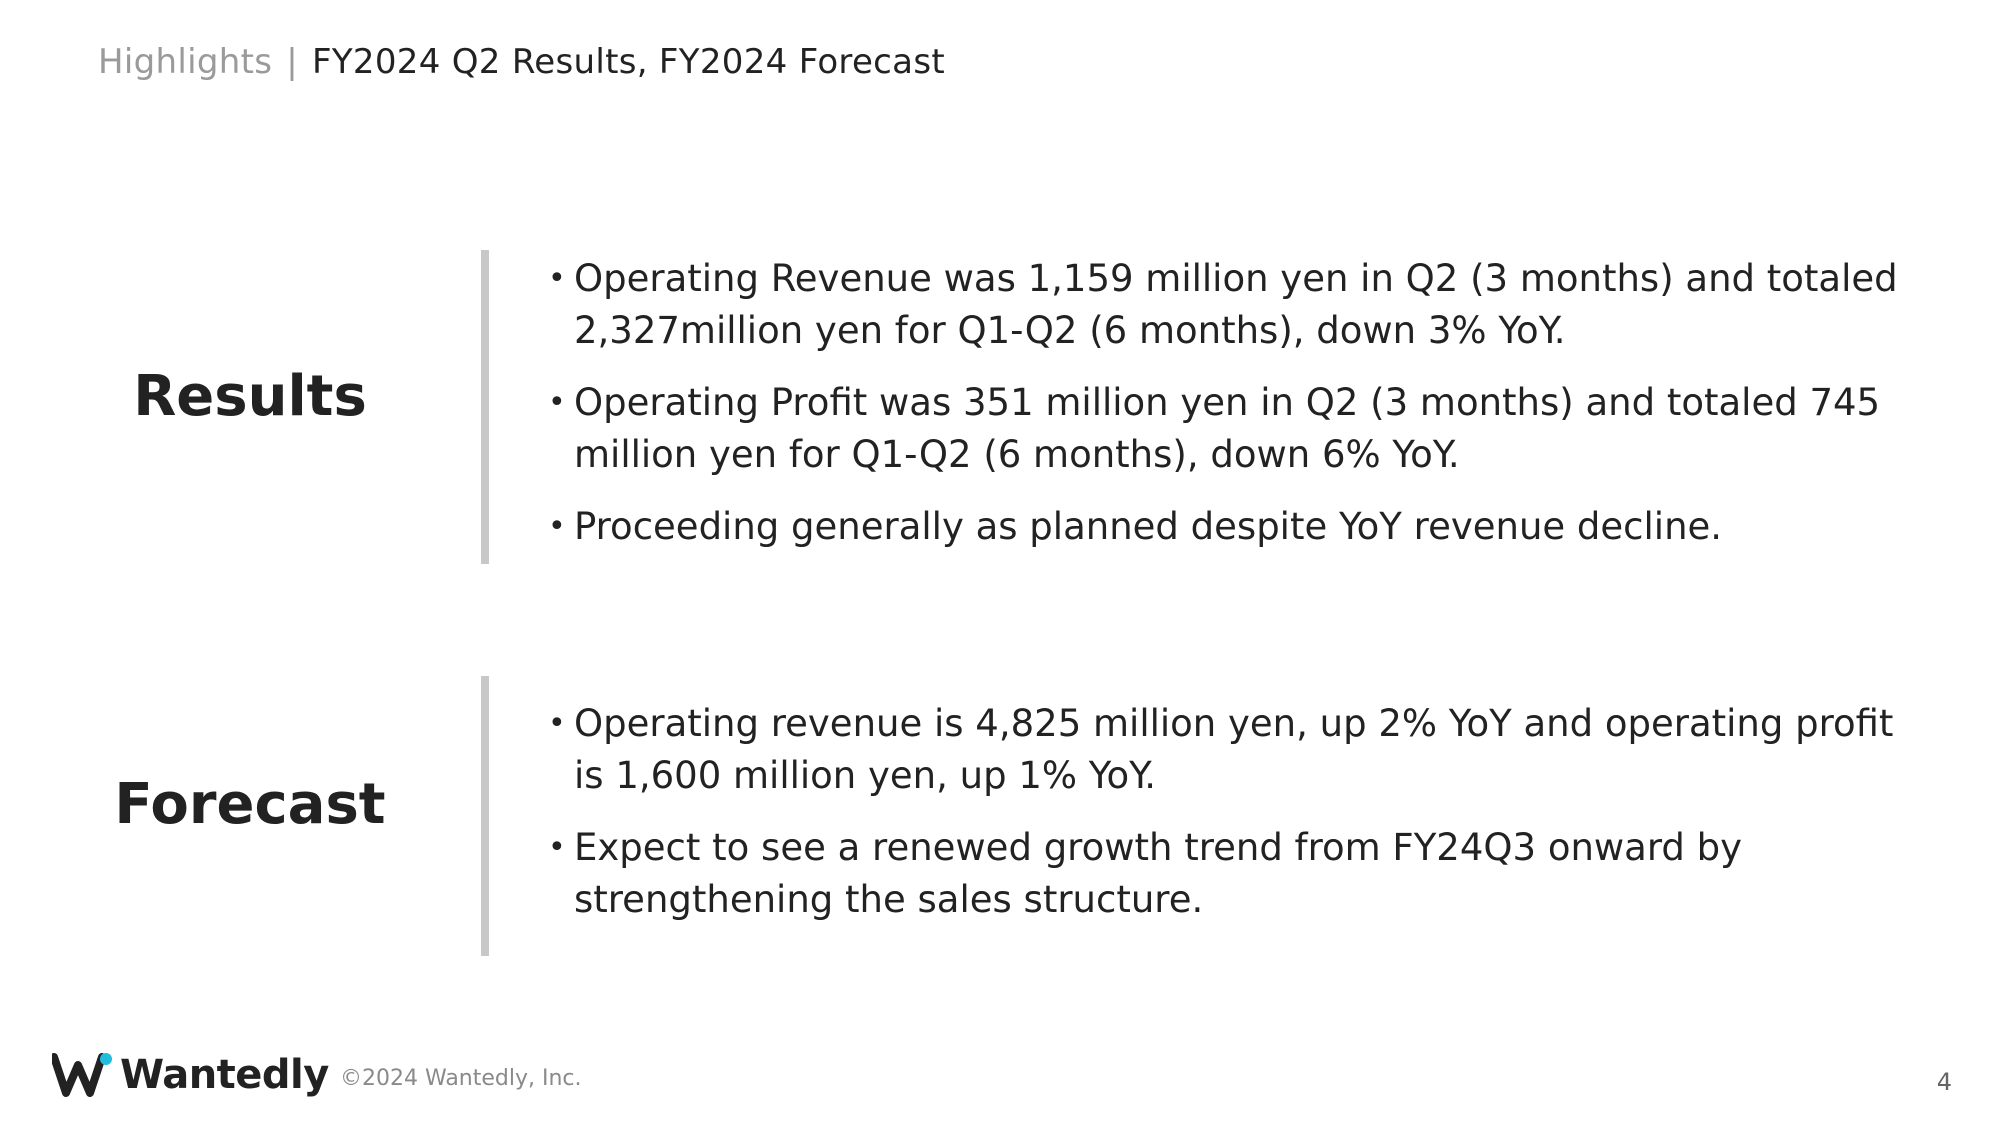  Describe the element at coordinates (224, 1075) in the screenshot. I see `logo-wordmark: Wantedly` at that location.